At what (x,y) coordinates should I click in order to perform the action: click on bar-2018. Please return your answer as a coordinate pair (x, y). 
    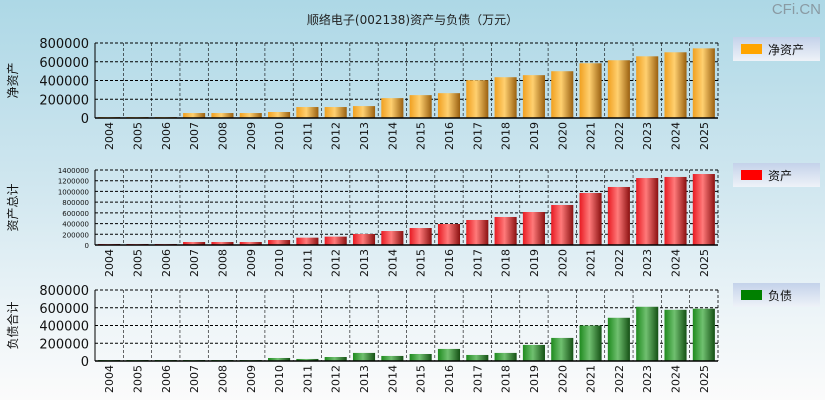
    Looking at the image, I should click on (505, 356).